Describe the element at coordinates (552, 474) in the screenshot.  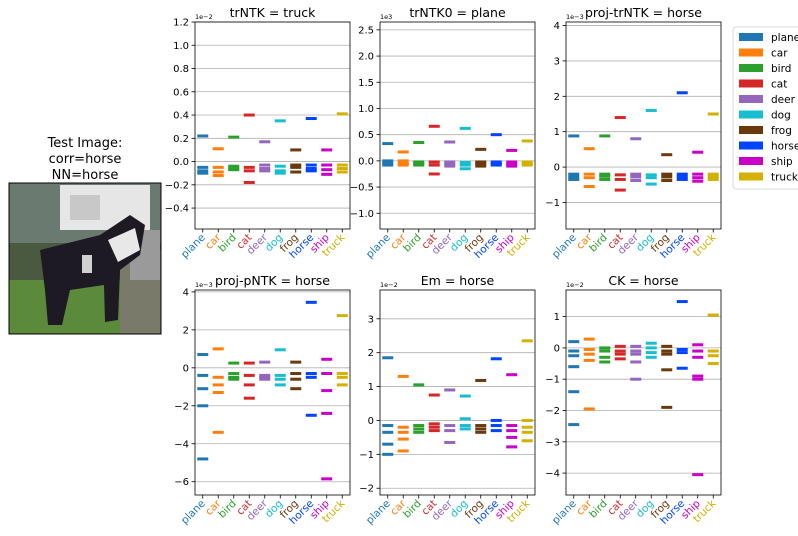
I see `y-tick-label: −4` at that location.